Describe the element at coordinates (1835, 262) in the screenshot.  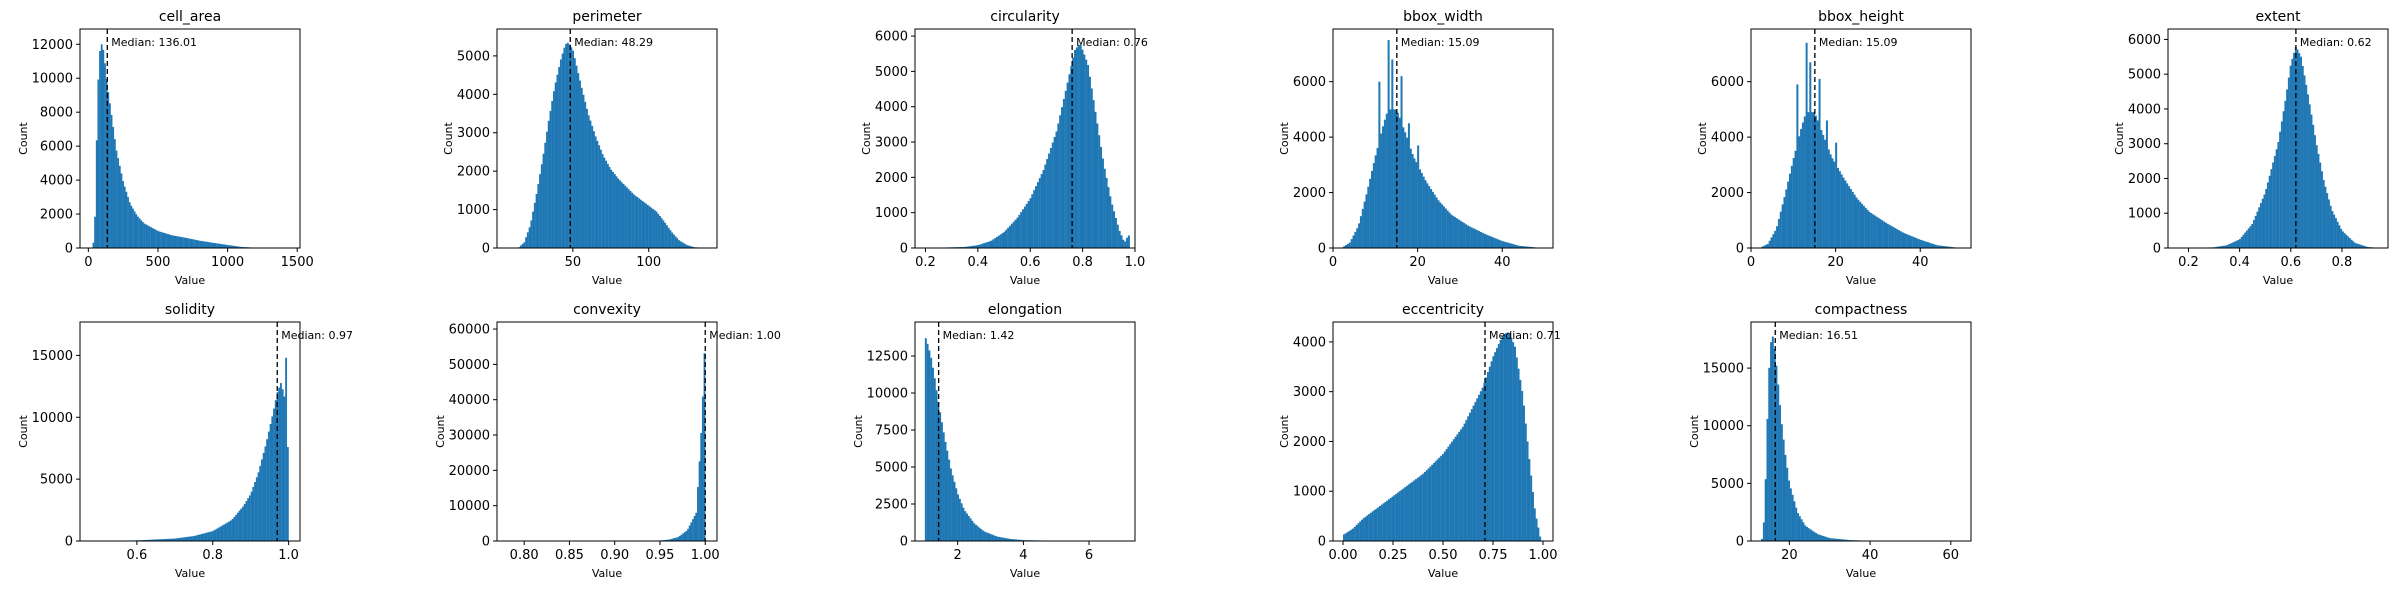
I see `x-tick-label: 20` at that location.